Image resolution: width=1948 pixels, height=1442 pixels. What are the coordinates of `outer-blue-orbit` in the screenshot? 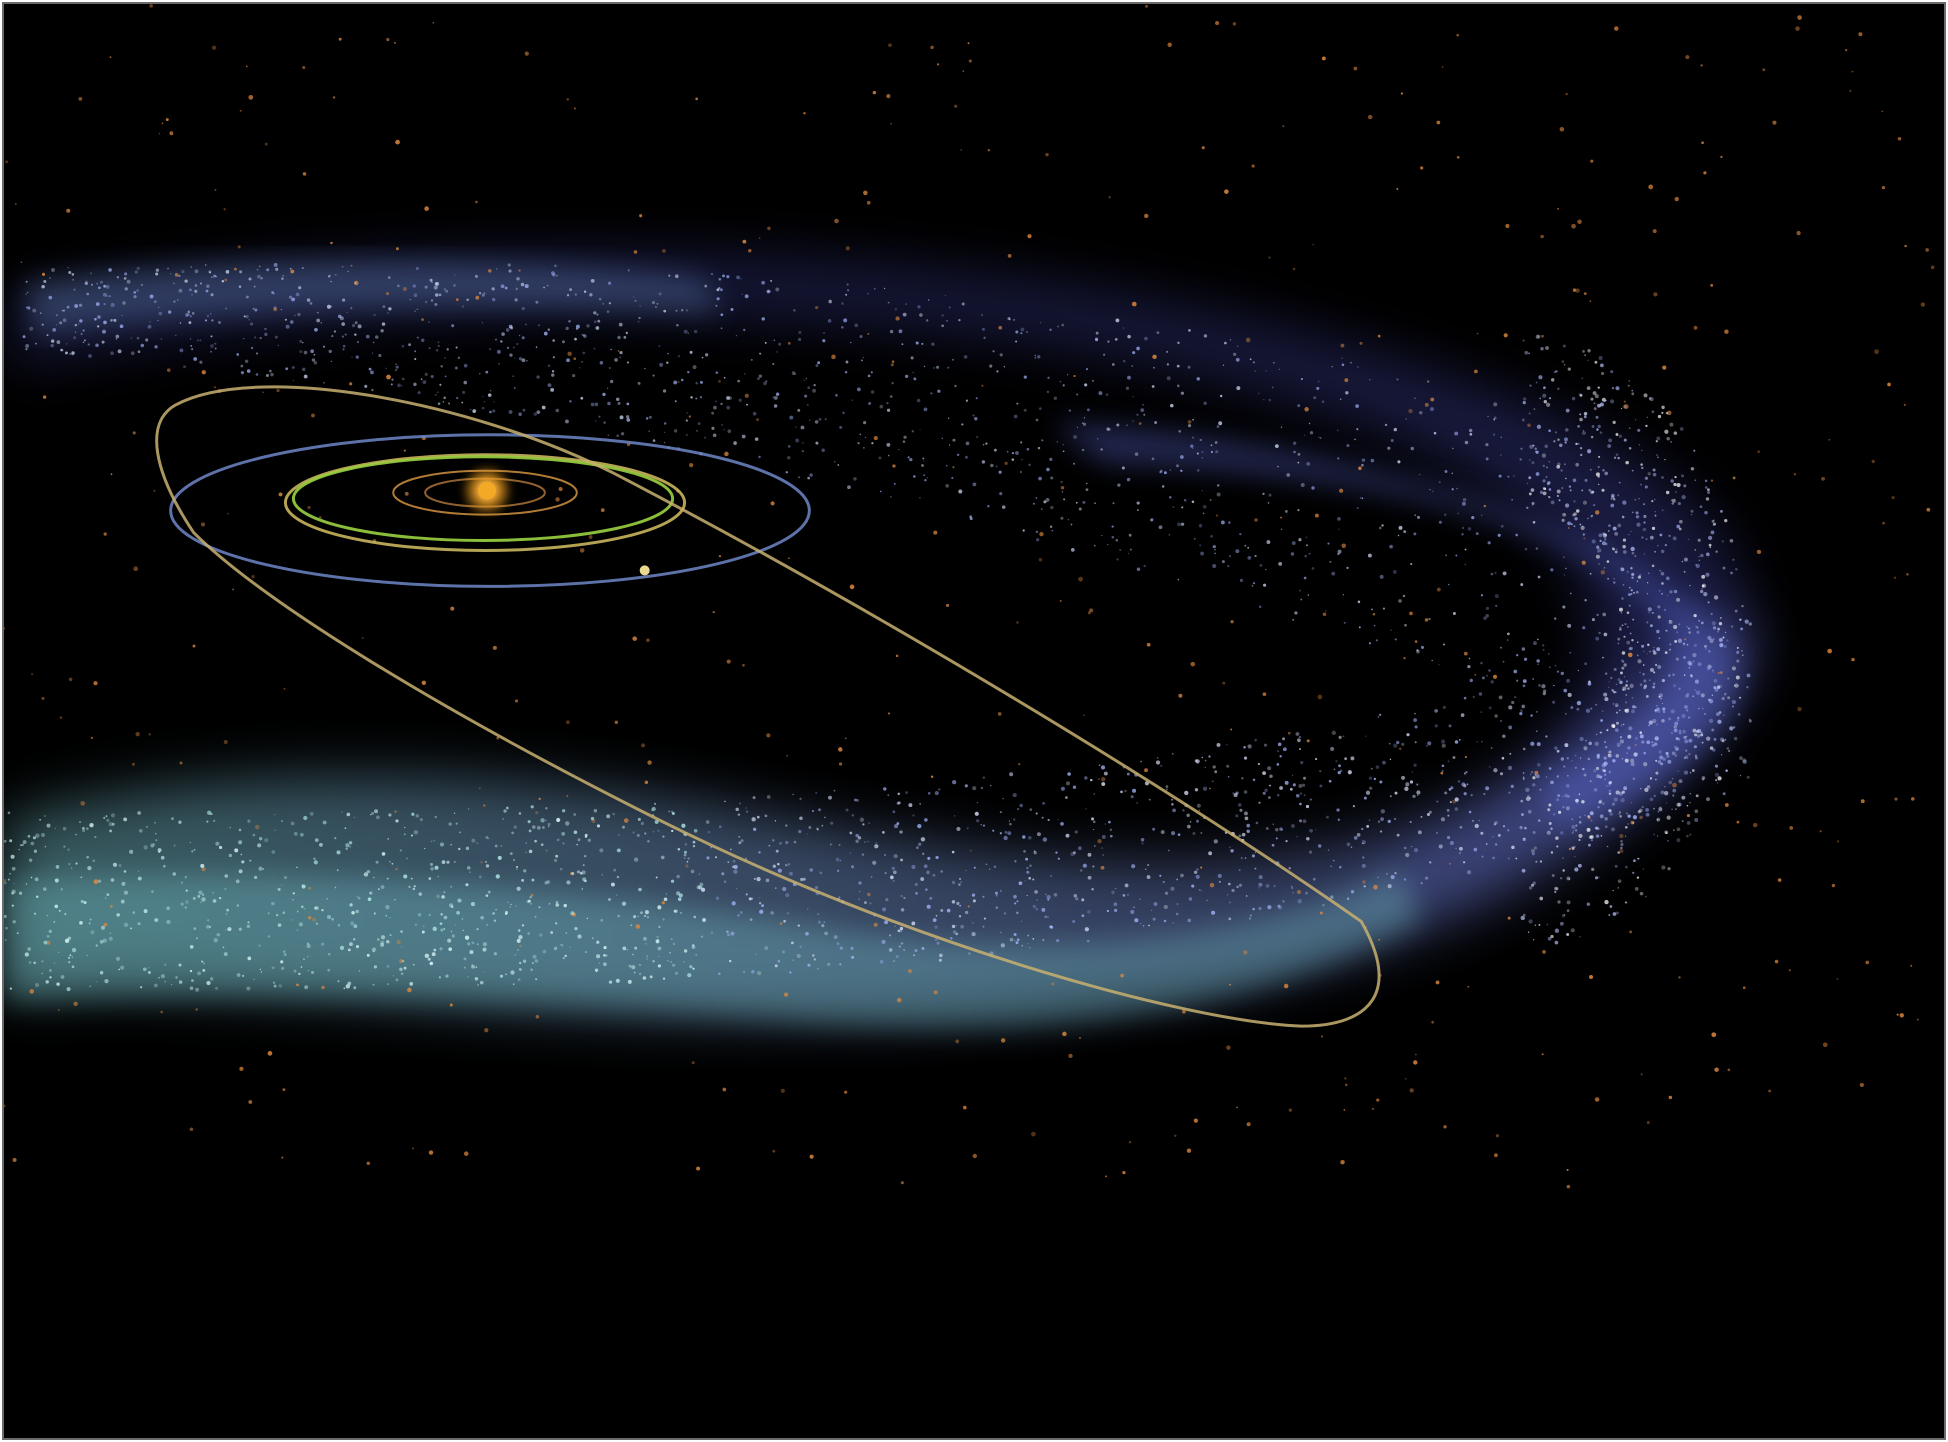 It's located at (490, 510).